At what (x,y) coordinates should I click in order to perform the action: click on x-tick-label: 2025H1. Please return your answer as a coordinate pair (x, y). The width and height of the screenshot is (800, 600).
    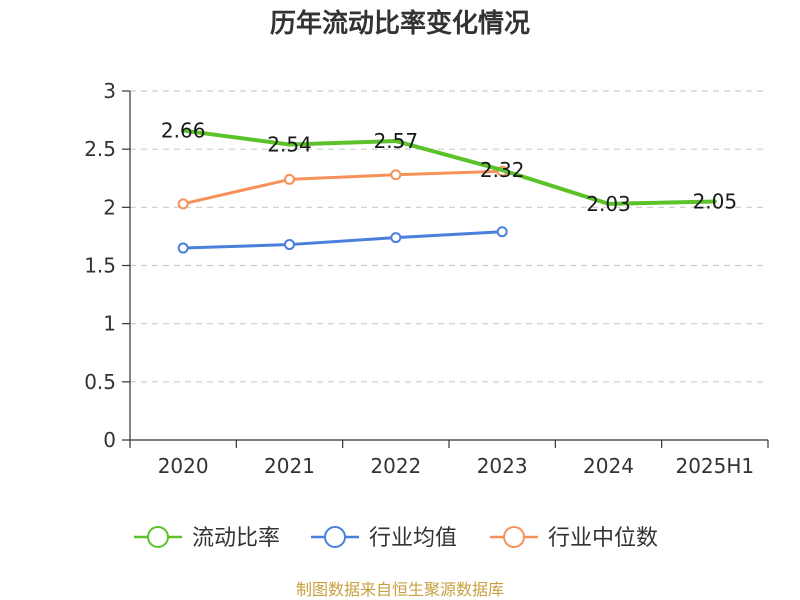
    Looking at the image, I should click on (714, 466).